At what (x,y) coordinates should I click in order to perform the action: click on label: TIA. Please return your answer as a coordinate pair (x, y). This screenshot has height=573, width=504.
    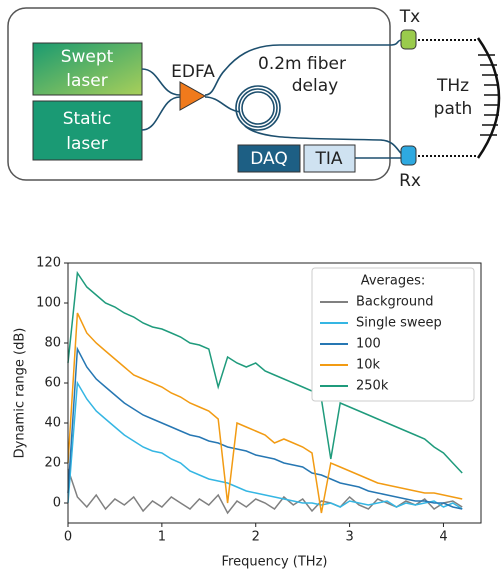
    Looking at the image, I should click on (328, 159).